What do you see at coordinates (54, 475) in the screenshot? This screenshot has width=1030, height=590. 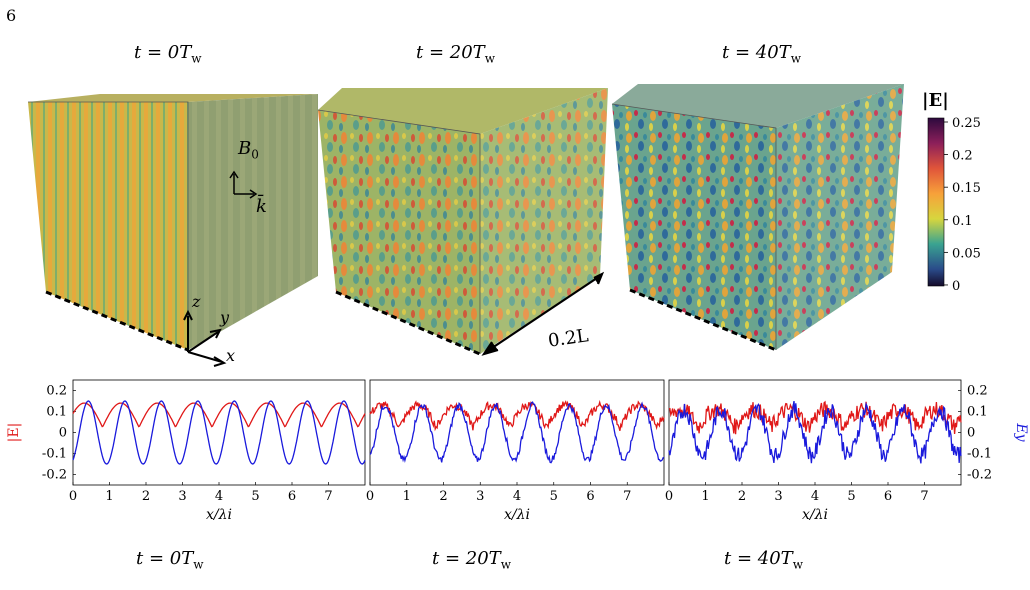 I see `y-tick-label: -0.2` at bounding box center [54, 475].